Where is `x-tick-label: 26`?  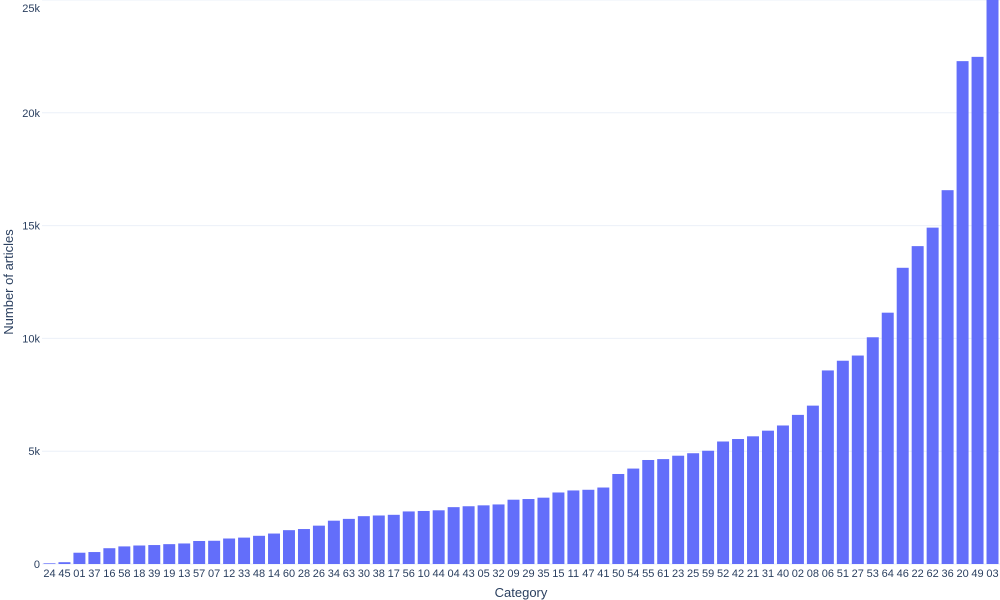 x-tick-label: 26 is located at coordinates (319, 574).